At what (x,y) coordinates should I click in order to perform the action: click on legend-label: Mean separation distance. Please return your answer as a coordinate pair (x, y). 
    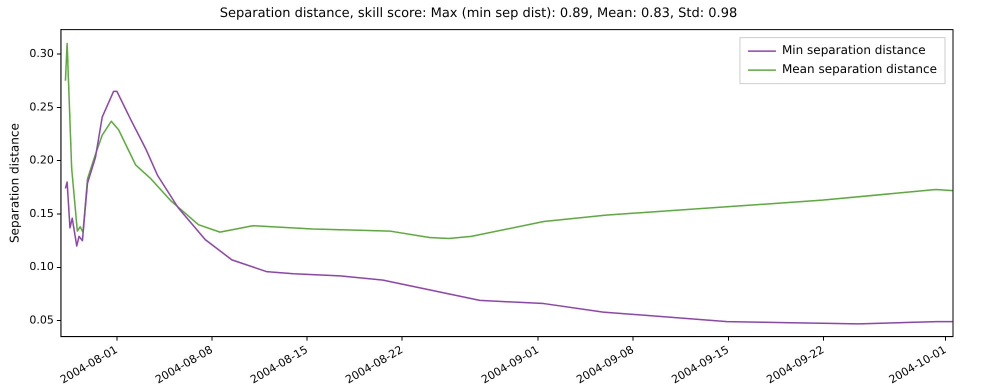
    Looking at the image, I should click on (860, 69).